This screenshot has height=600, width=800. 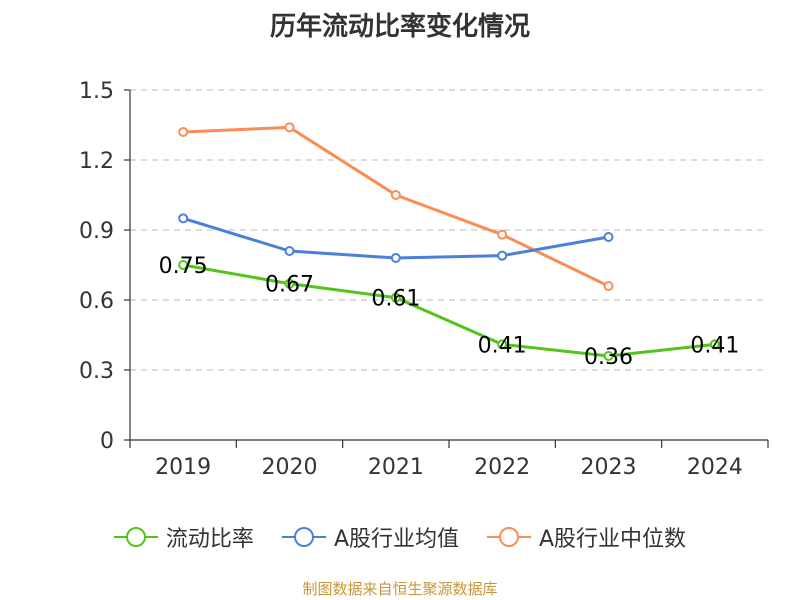 I want to click on x-tick-label: 2024, so click(x=715, y=467).